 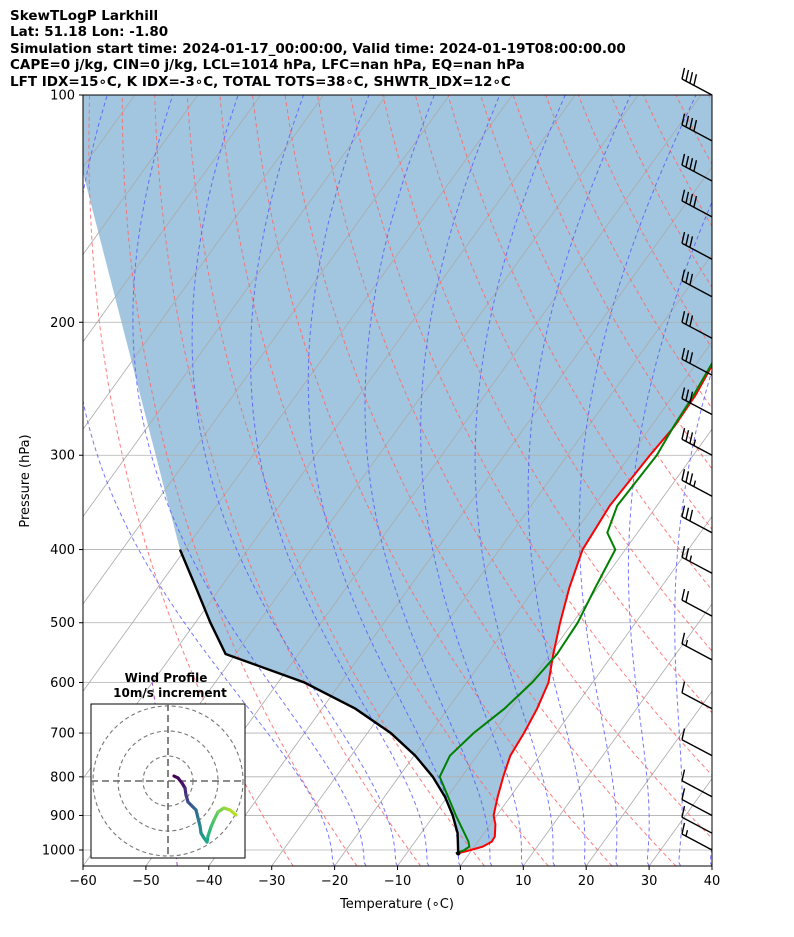 I want to click on x-tick-label: 30, so click(x=649, y=881).